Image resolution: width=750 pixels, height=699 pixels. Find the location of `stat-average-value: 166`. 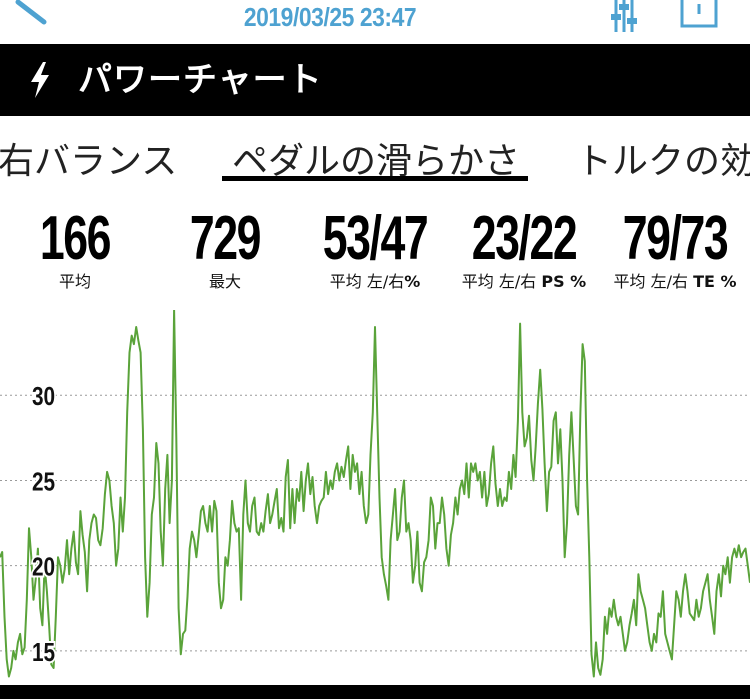

stat-average-value: 166 is located at coordinates (75, 238).